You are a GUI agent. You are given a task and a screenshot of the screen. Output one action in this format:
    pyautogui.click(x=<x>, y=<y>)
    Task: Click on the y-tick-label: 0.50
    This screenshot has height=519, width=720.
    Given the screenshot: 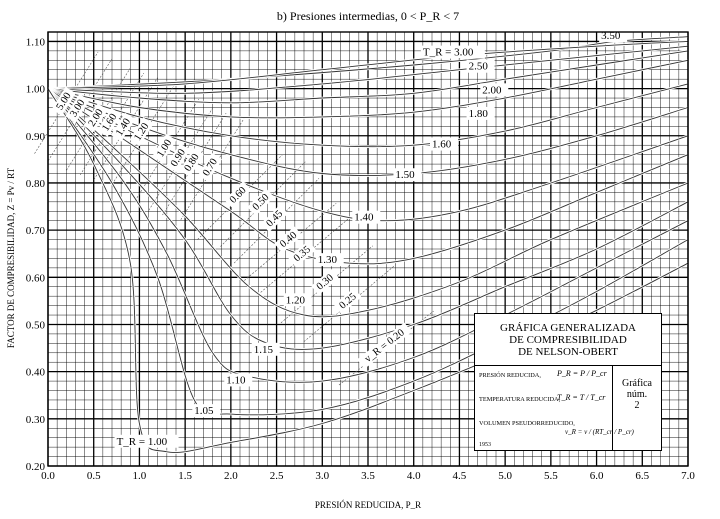 What is the action you would take?
    pyautogui.click(x=36, y=325)
    